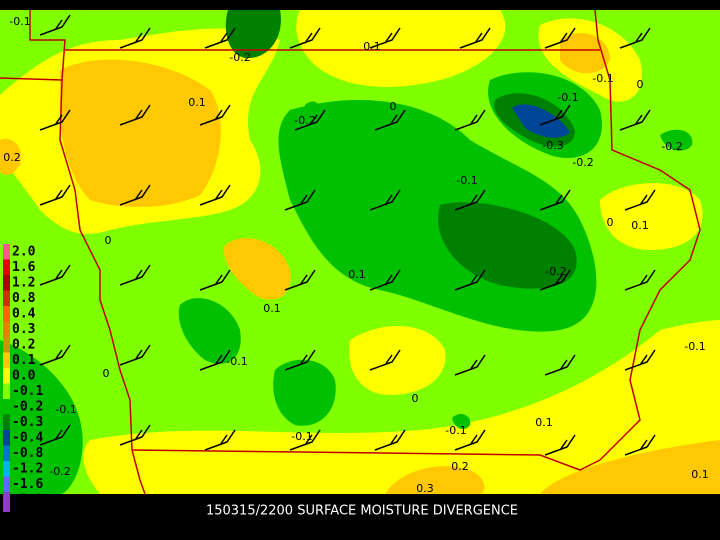 This screenshot has height=540, width=720. Describe the element at coordinates (24, 314) in the screenshot. I see `legend-label: 0.4` at that location.